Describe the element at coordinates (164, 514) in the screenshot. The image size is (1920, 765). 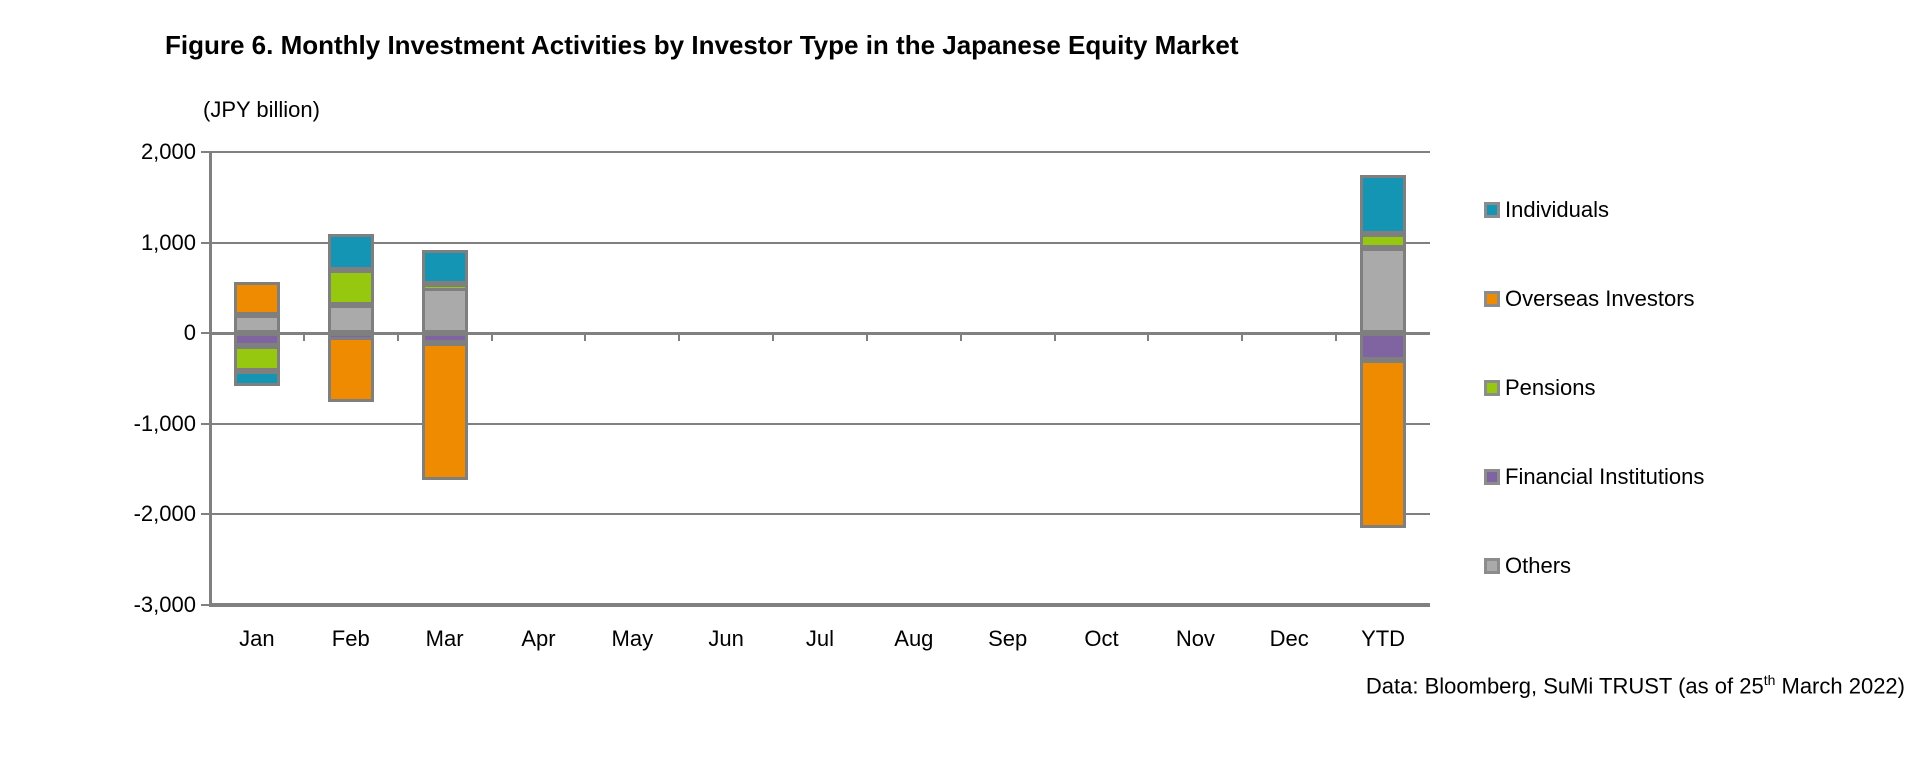
I see `y-axis-label: -2,000` at that location.